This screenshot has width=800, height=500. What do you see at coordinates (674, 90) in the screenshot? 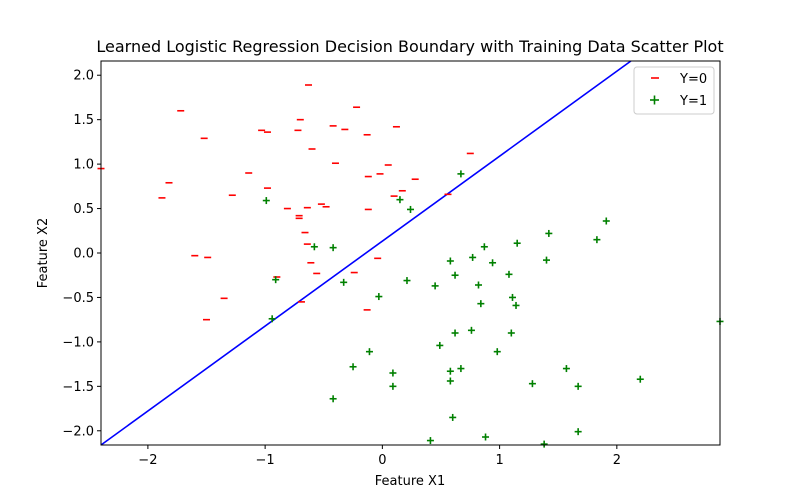
I see `legend: Y=0 Y=1` at bounding box center [674, 90].